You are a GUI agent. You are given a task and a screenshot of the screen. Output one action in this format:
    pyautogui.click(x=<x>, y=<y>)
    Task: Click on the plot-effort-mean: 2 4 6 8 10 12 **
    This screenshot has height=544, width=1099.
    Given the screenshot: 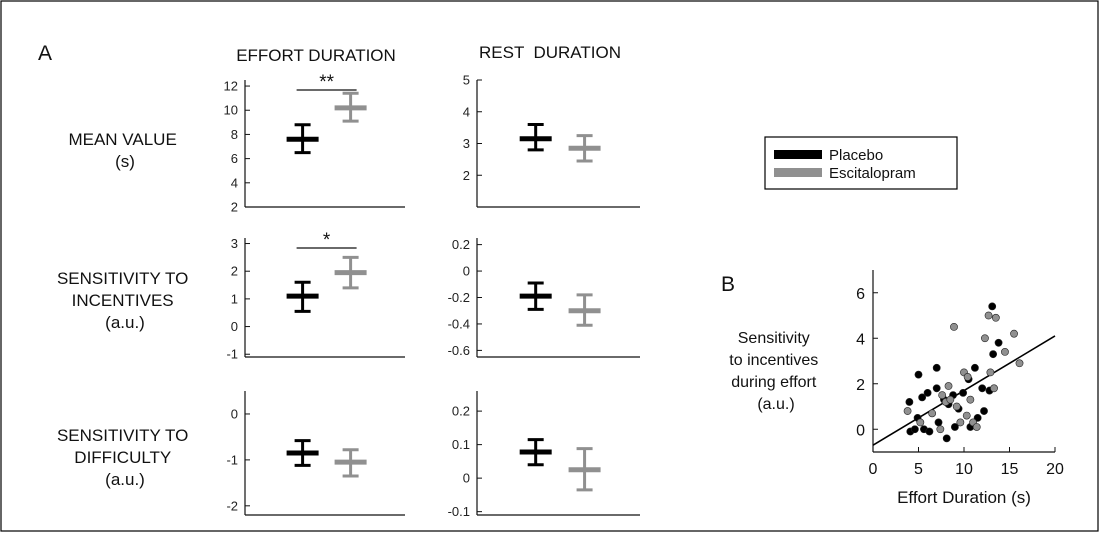 What is the action you would take?
    pyautogui.click(x=314, y=143)
    